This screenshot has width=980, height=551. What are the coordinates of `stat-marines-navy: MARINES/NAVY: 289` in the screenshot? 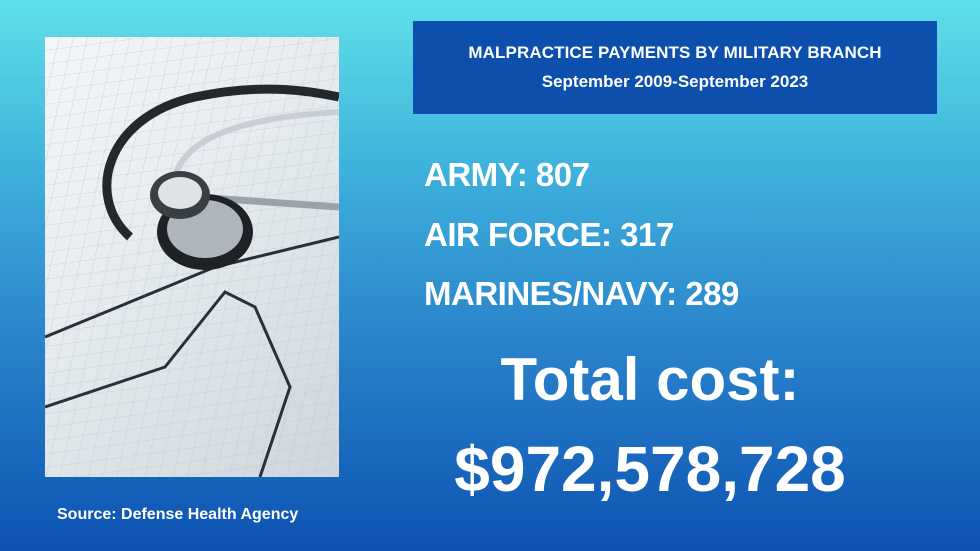 It's located at (581, 293).